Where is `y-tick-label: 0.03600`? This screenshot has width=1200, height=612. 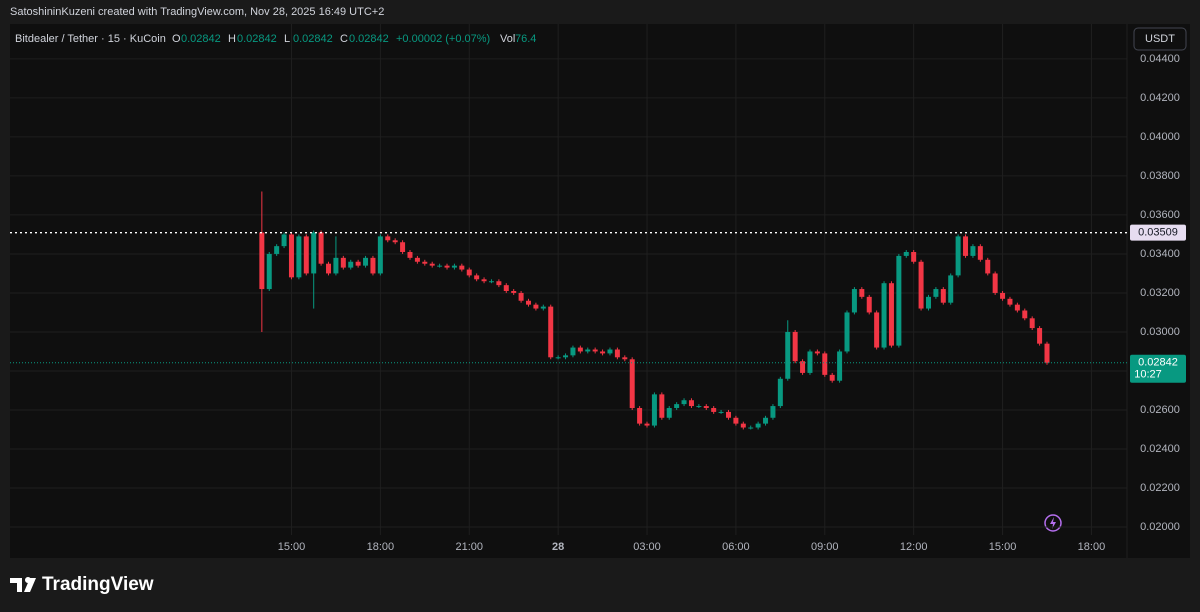 y-tick-label: 0.03600 is located at coordinates (1160, 215).